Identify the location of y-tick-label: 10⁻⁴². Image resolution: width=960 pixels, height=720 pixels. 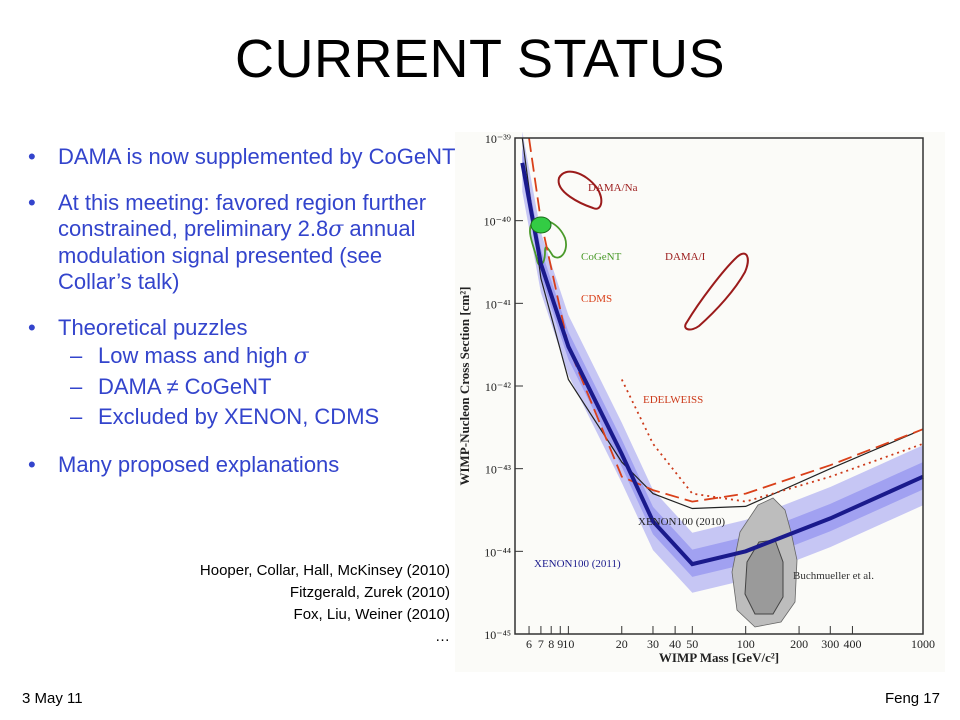
(498, 387).